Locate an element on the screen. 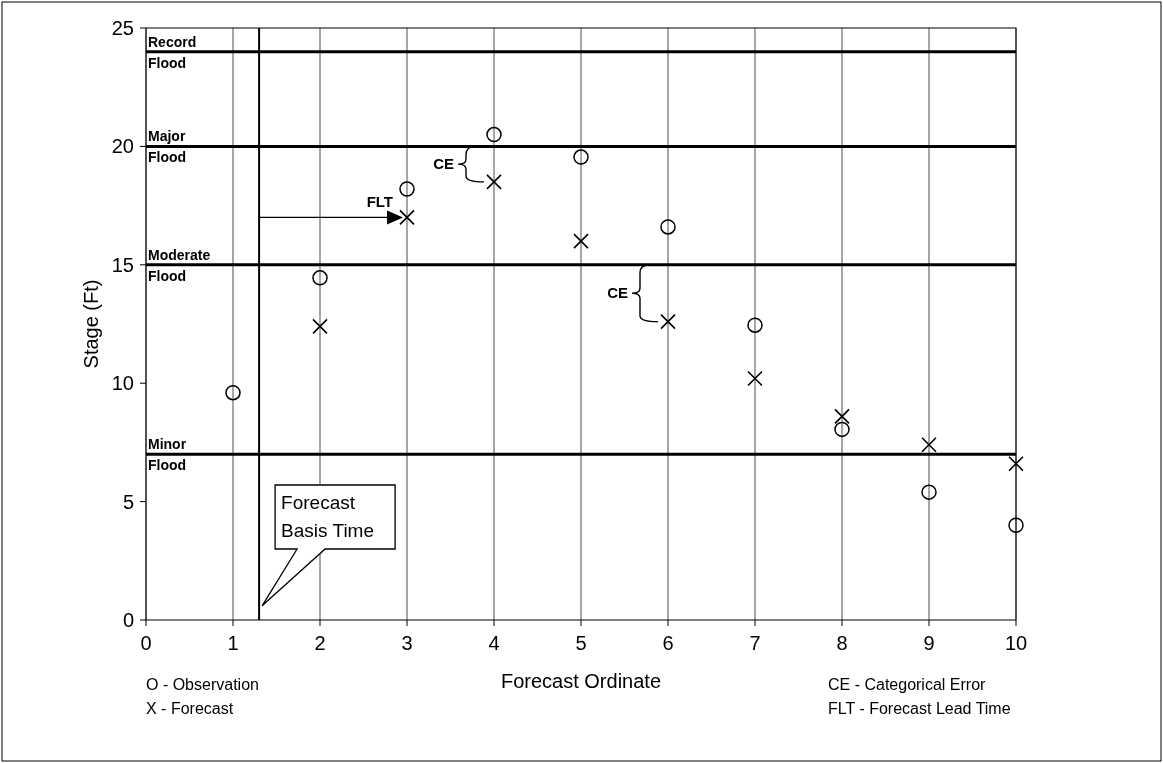 This screenshot has height=763, width=1163. y-tick-label: 0 is located at coordinates (128, 620).